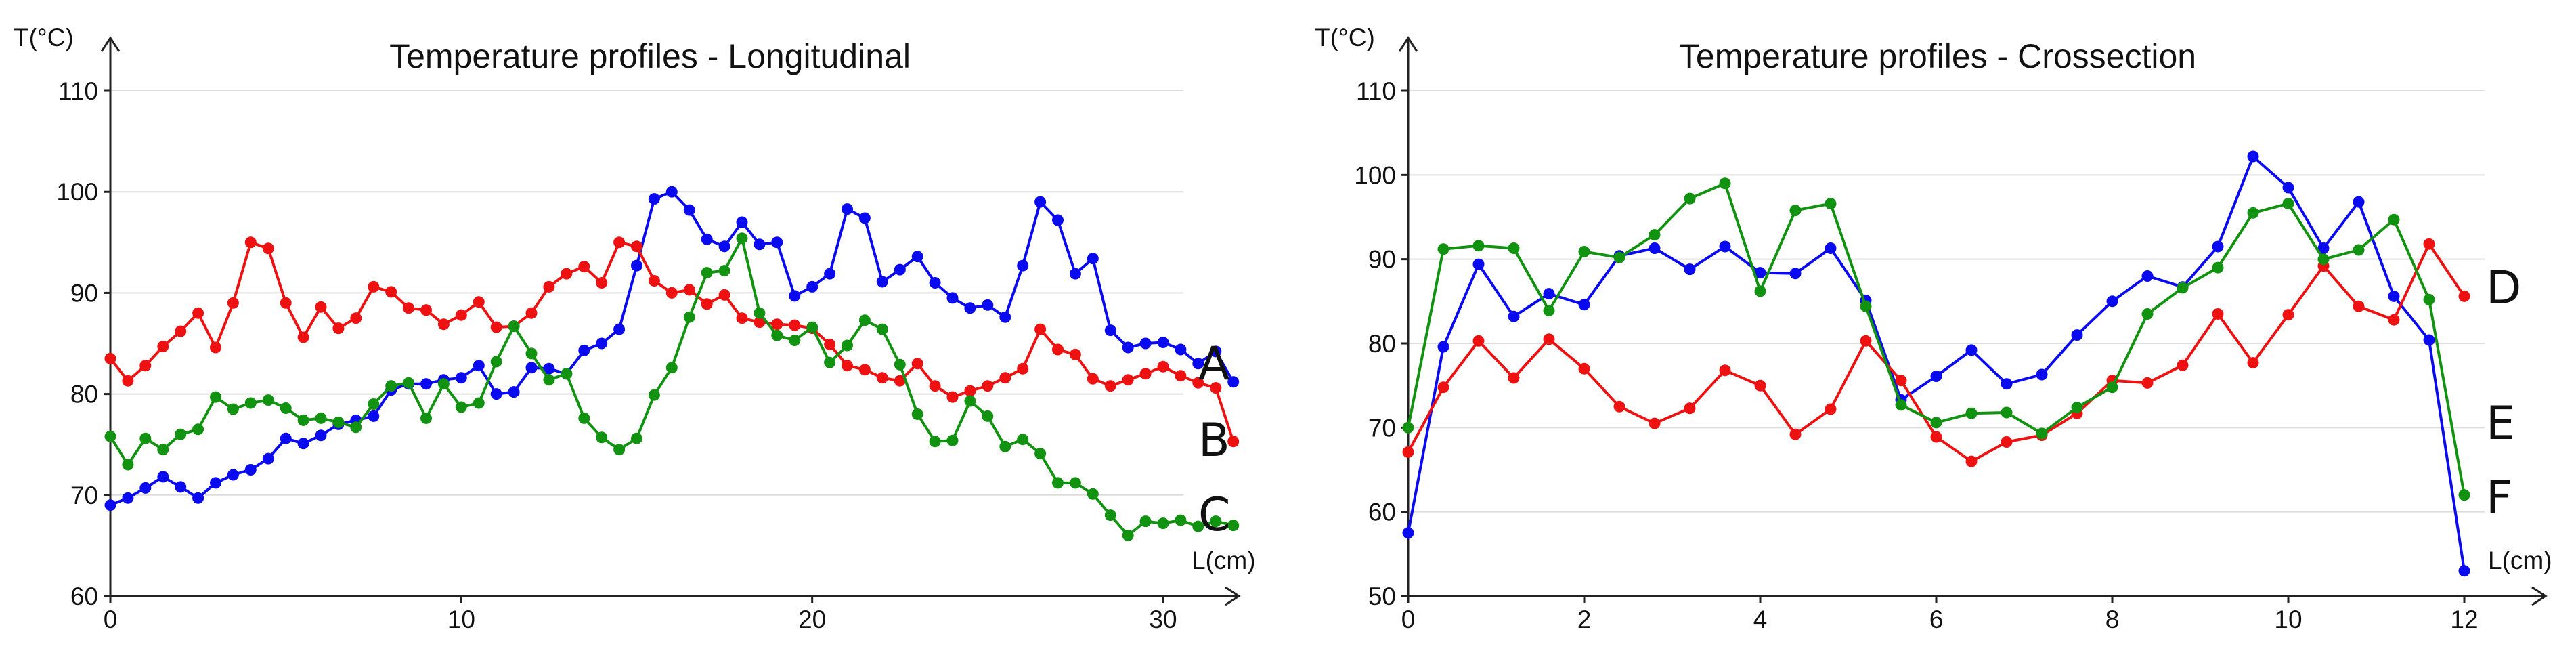 Image resolution: width=2576 pixels, height=655 pixels. Describe the element at coordinates (461, 620) in the screenshot. I see `x-tick-label: 10` at that location.